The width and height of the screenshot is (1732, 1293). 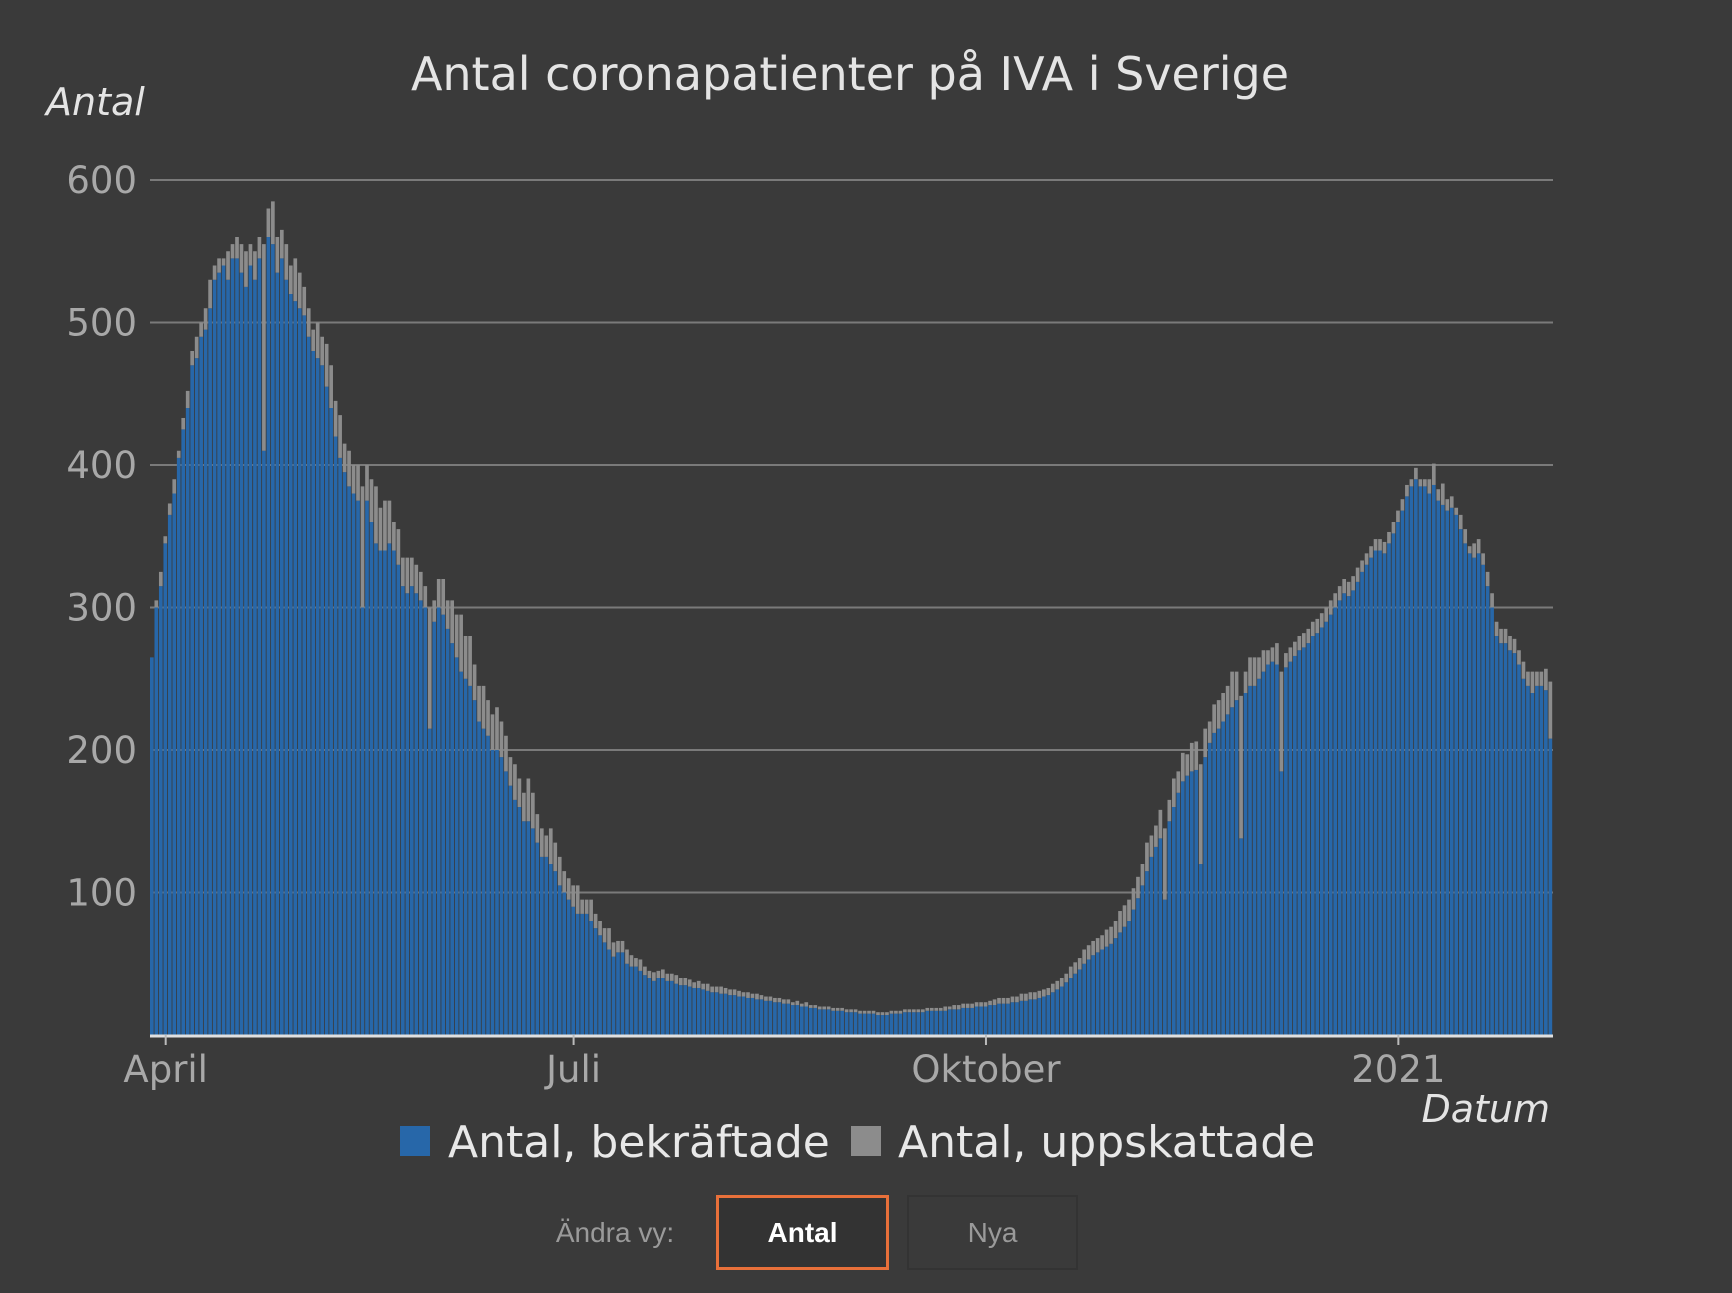 What do you see at coordinates (802, 1232) in the screenshot?
I see `view-antal-button: Antal` at bounding box center [802, 1232].